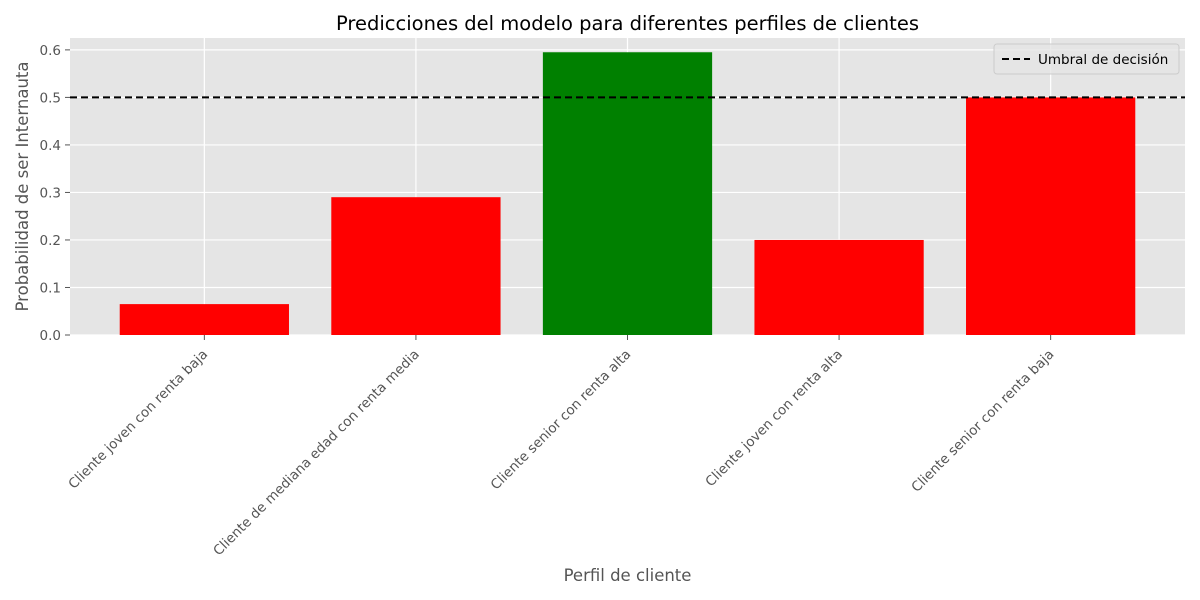  Describe the element at coordinates (1103, 60) in the screenshot. I see `legend-threshold-label: Umbral de decisión` at that location.